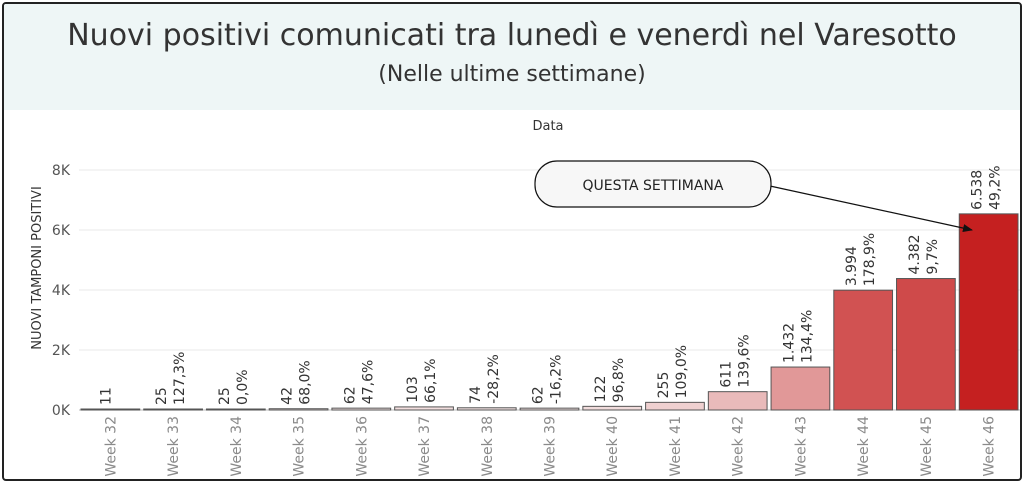 This screenshot has height=483, width=1024. What do you see at coordinates (413, 389) in the screenshot?
I see `value-label: 103` at bounding box center [413, 389].